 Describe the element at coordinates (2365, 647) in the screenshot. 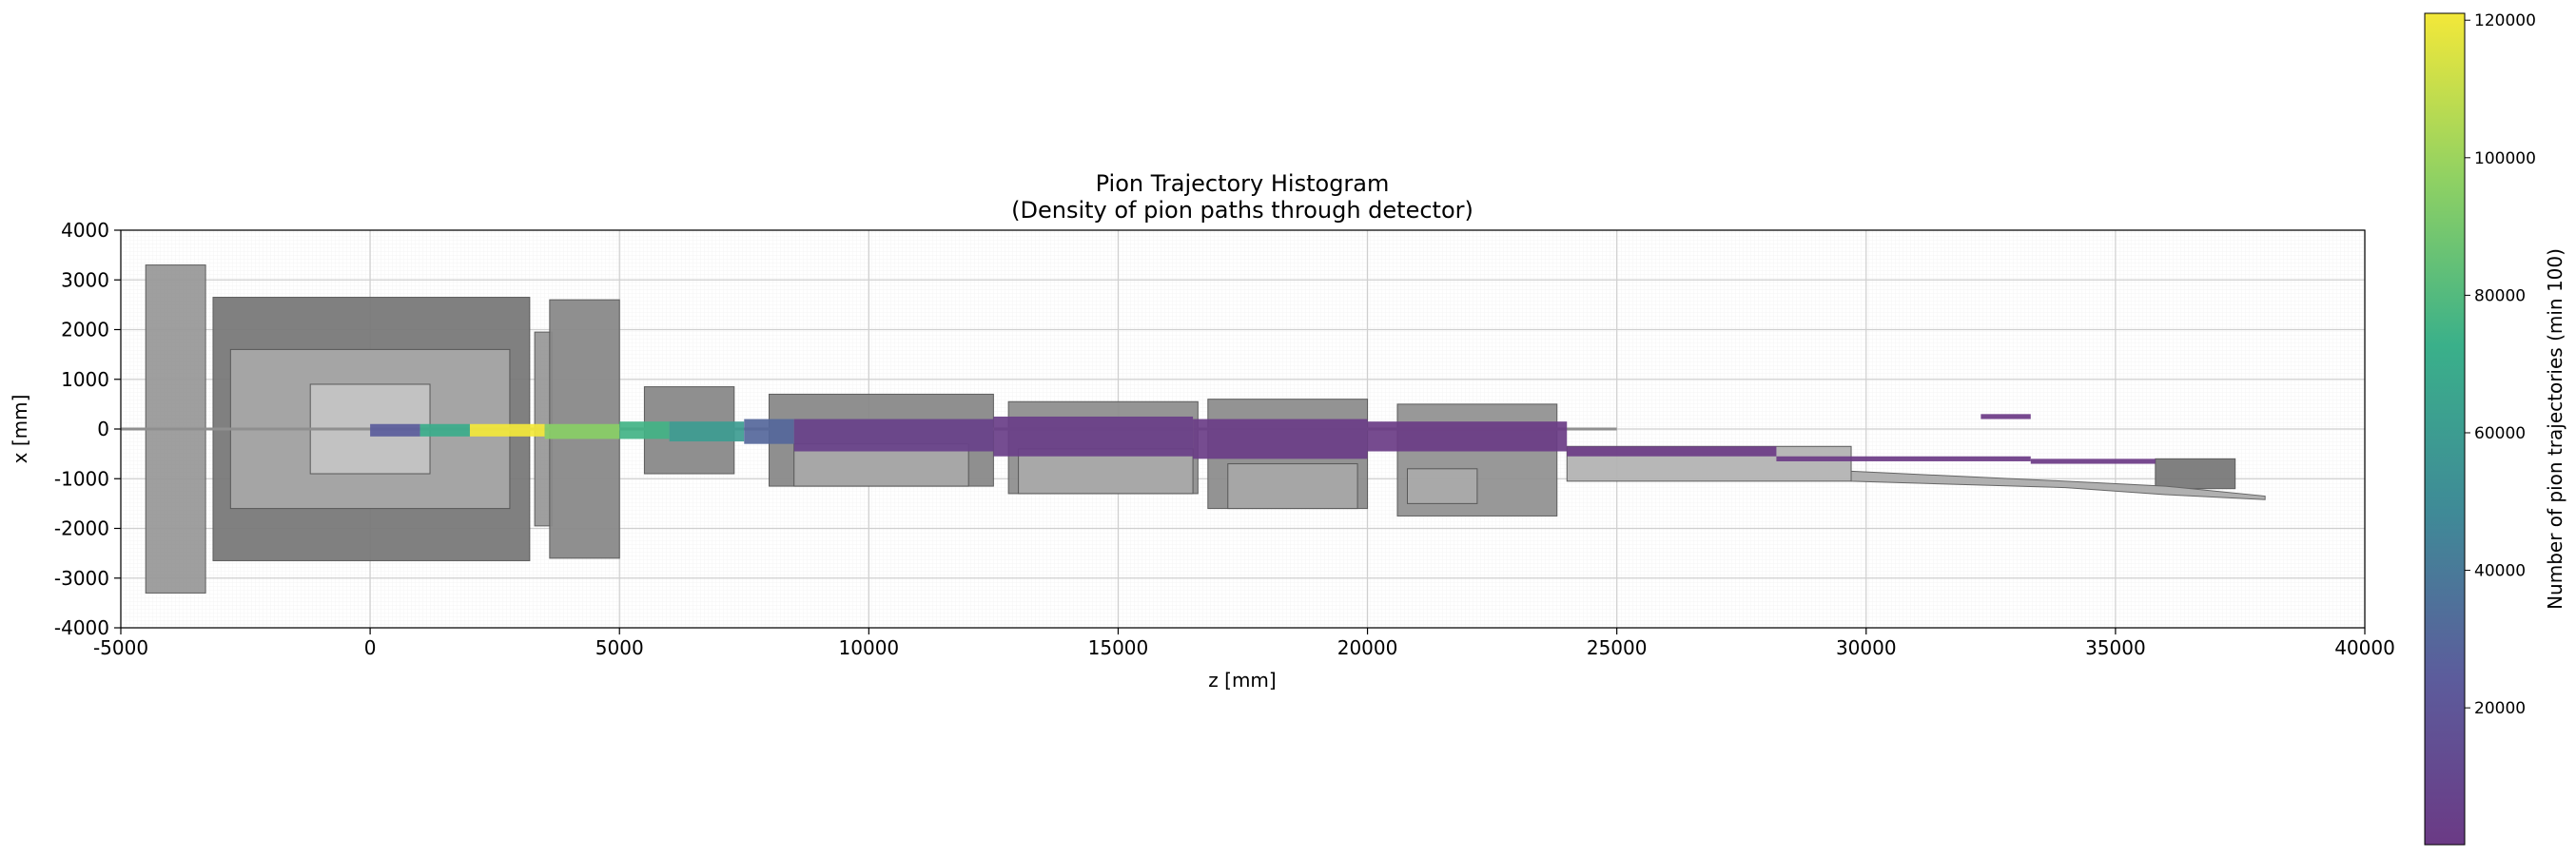

I see `x-tick-label: 40000` at that location.